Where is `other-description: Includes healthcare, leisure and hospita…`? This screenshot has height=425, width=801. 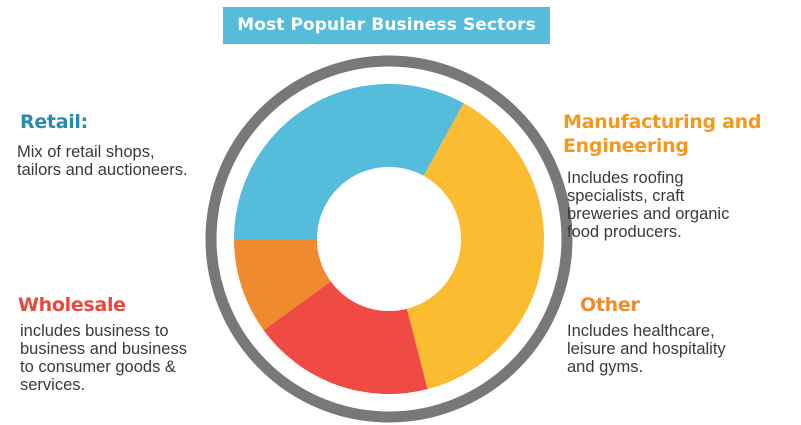
other-description: Includes healthcare, leisure and hospita… is located at coordinates (646, 349).